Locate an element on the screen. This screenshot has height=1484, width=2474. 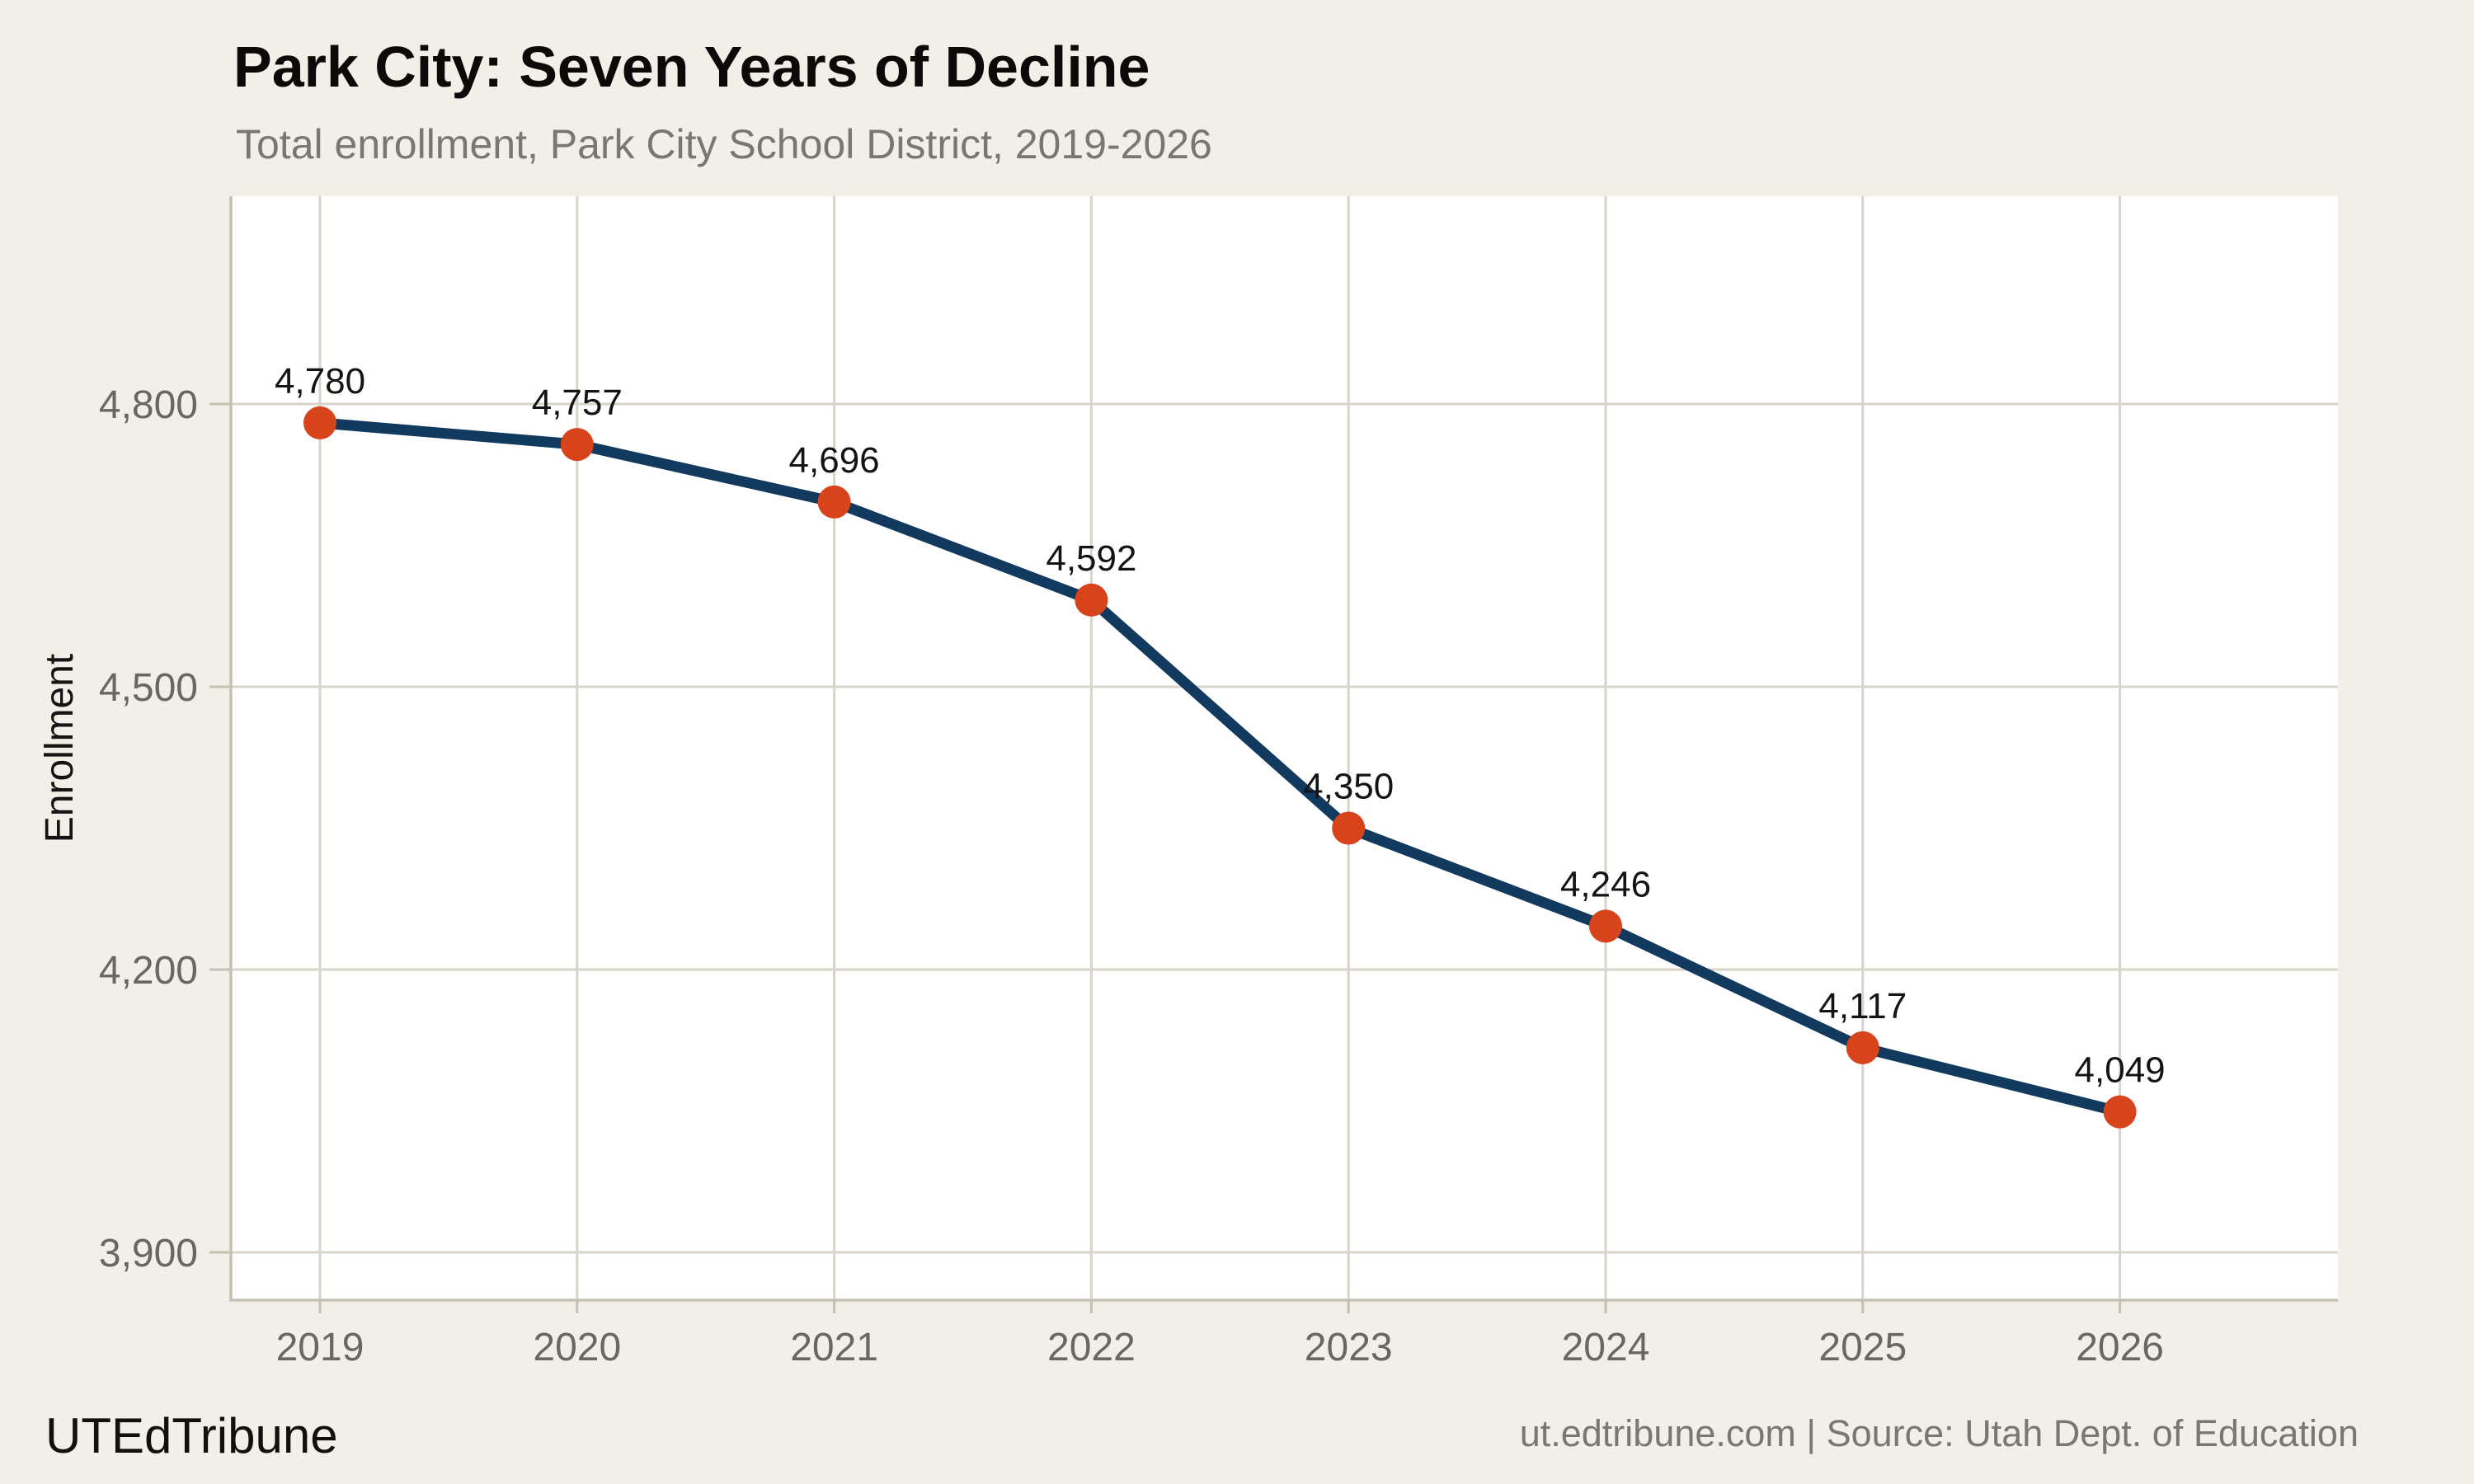
publisher-logo: UTEdTribune is located at coordinates (191, 1435).